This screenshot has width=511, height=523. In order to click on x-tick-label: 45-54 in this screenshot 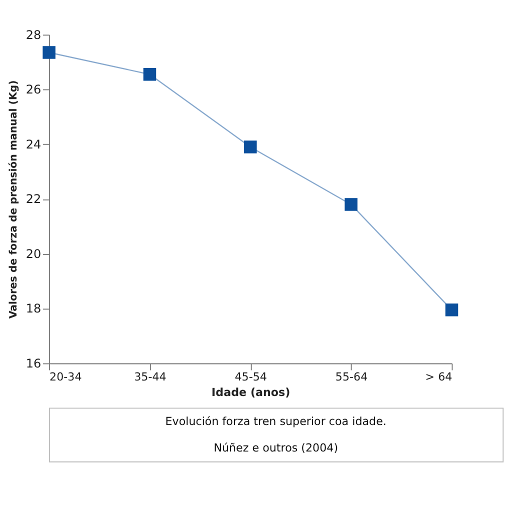, I will do `click(250, 377)`.